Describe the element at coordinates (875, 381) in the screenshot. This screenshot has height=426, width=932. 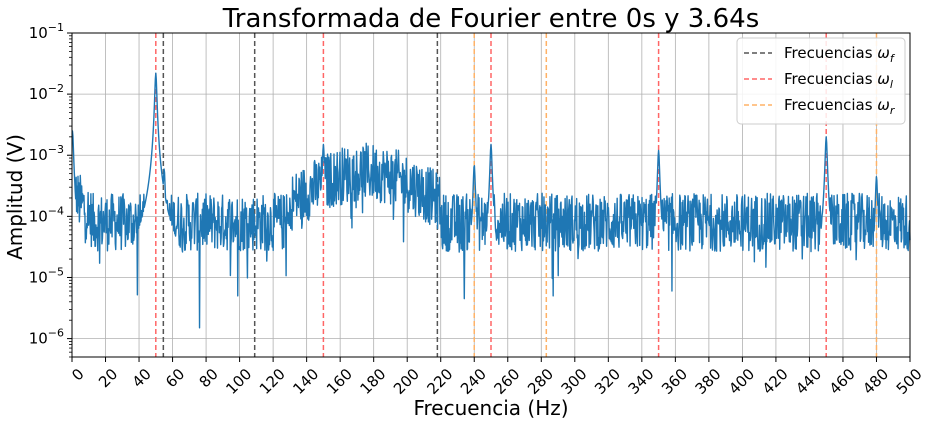
I see `x-tick-label: 480` at that location.